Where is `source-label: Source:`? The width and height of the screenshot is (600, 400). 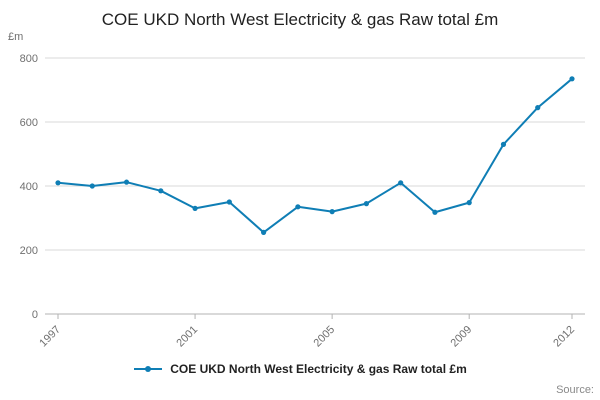
source-label: Source: is located at coordinates (575, 390).